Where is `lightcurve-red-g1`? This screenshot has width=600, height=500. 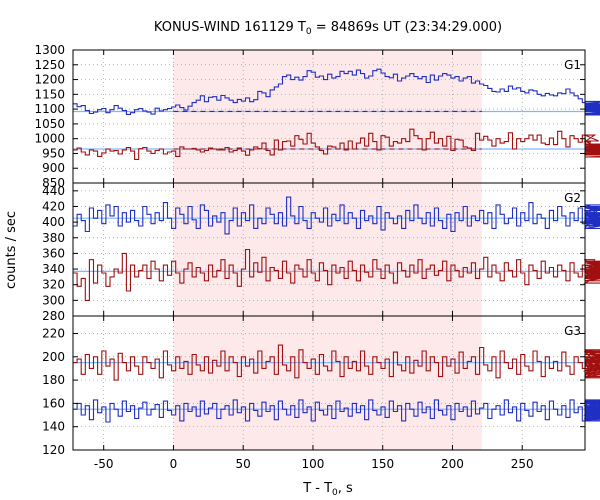 lightcurve-red-g1 is located at coordinates (336, 144).